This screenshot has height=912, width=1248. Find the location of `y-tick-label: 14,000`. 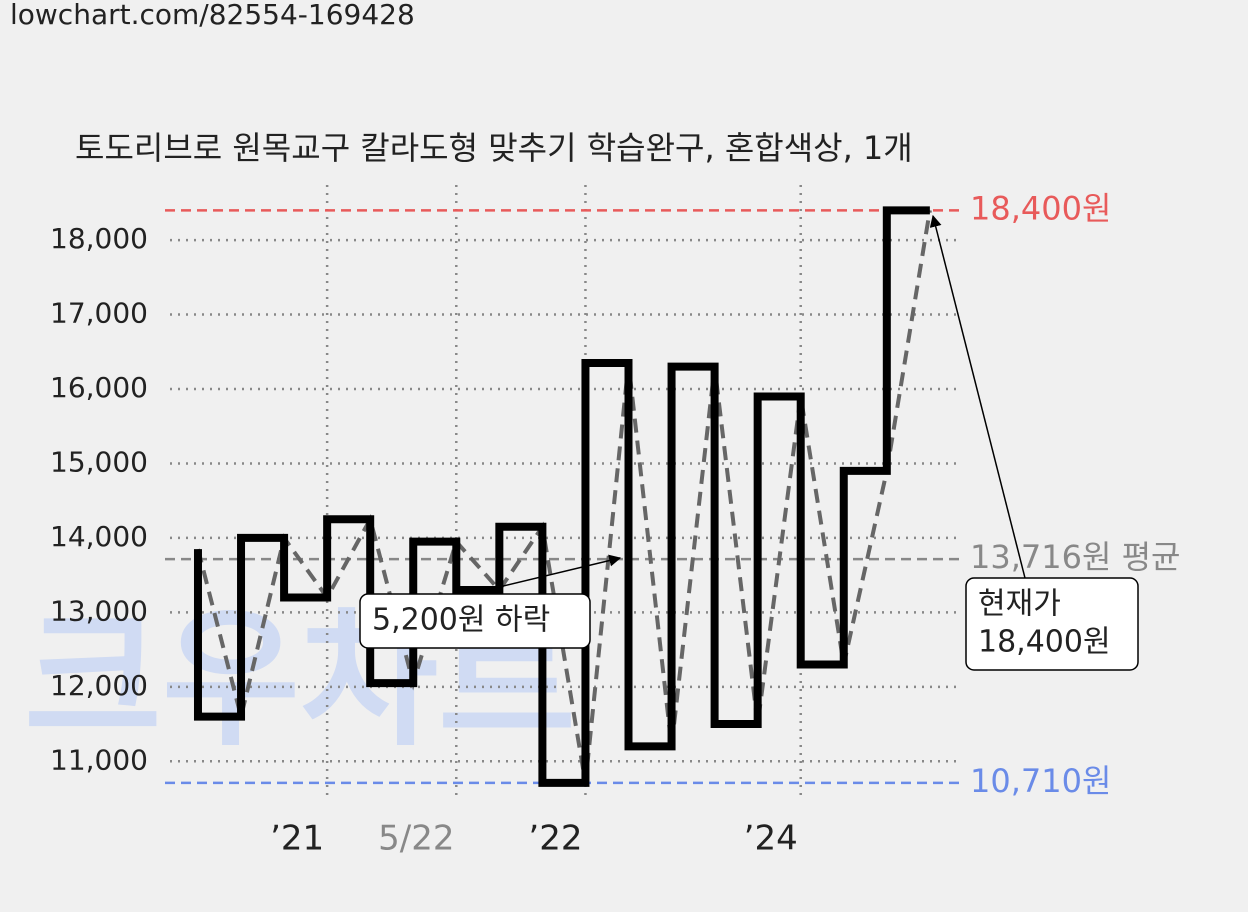

y-tick-label: 14,000 is located at coordinates (99, 536).